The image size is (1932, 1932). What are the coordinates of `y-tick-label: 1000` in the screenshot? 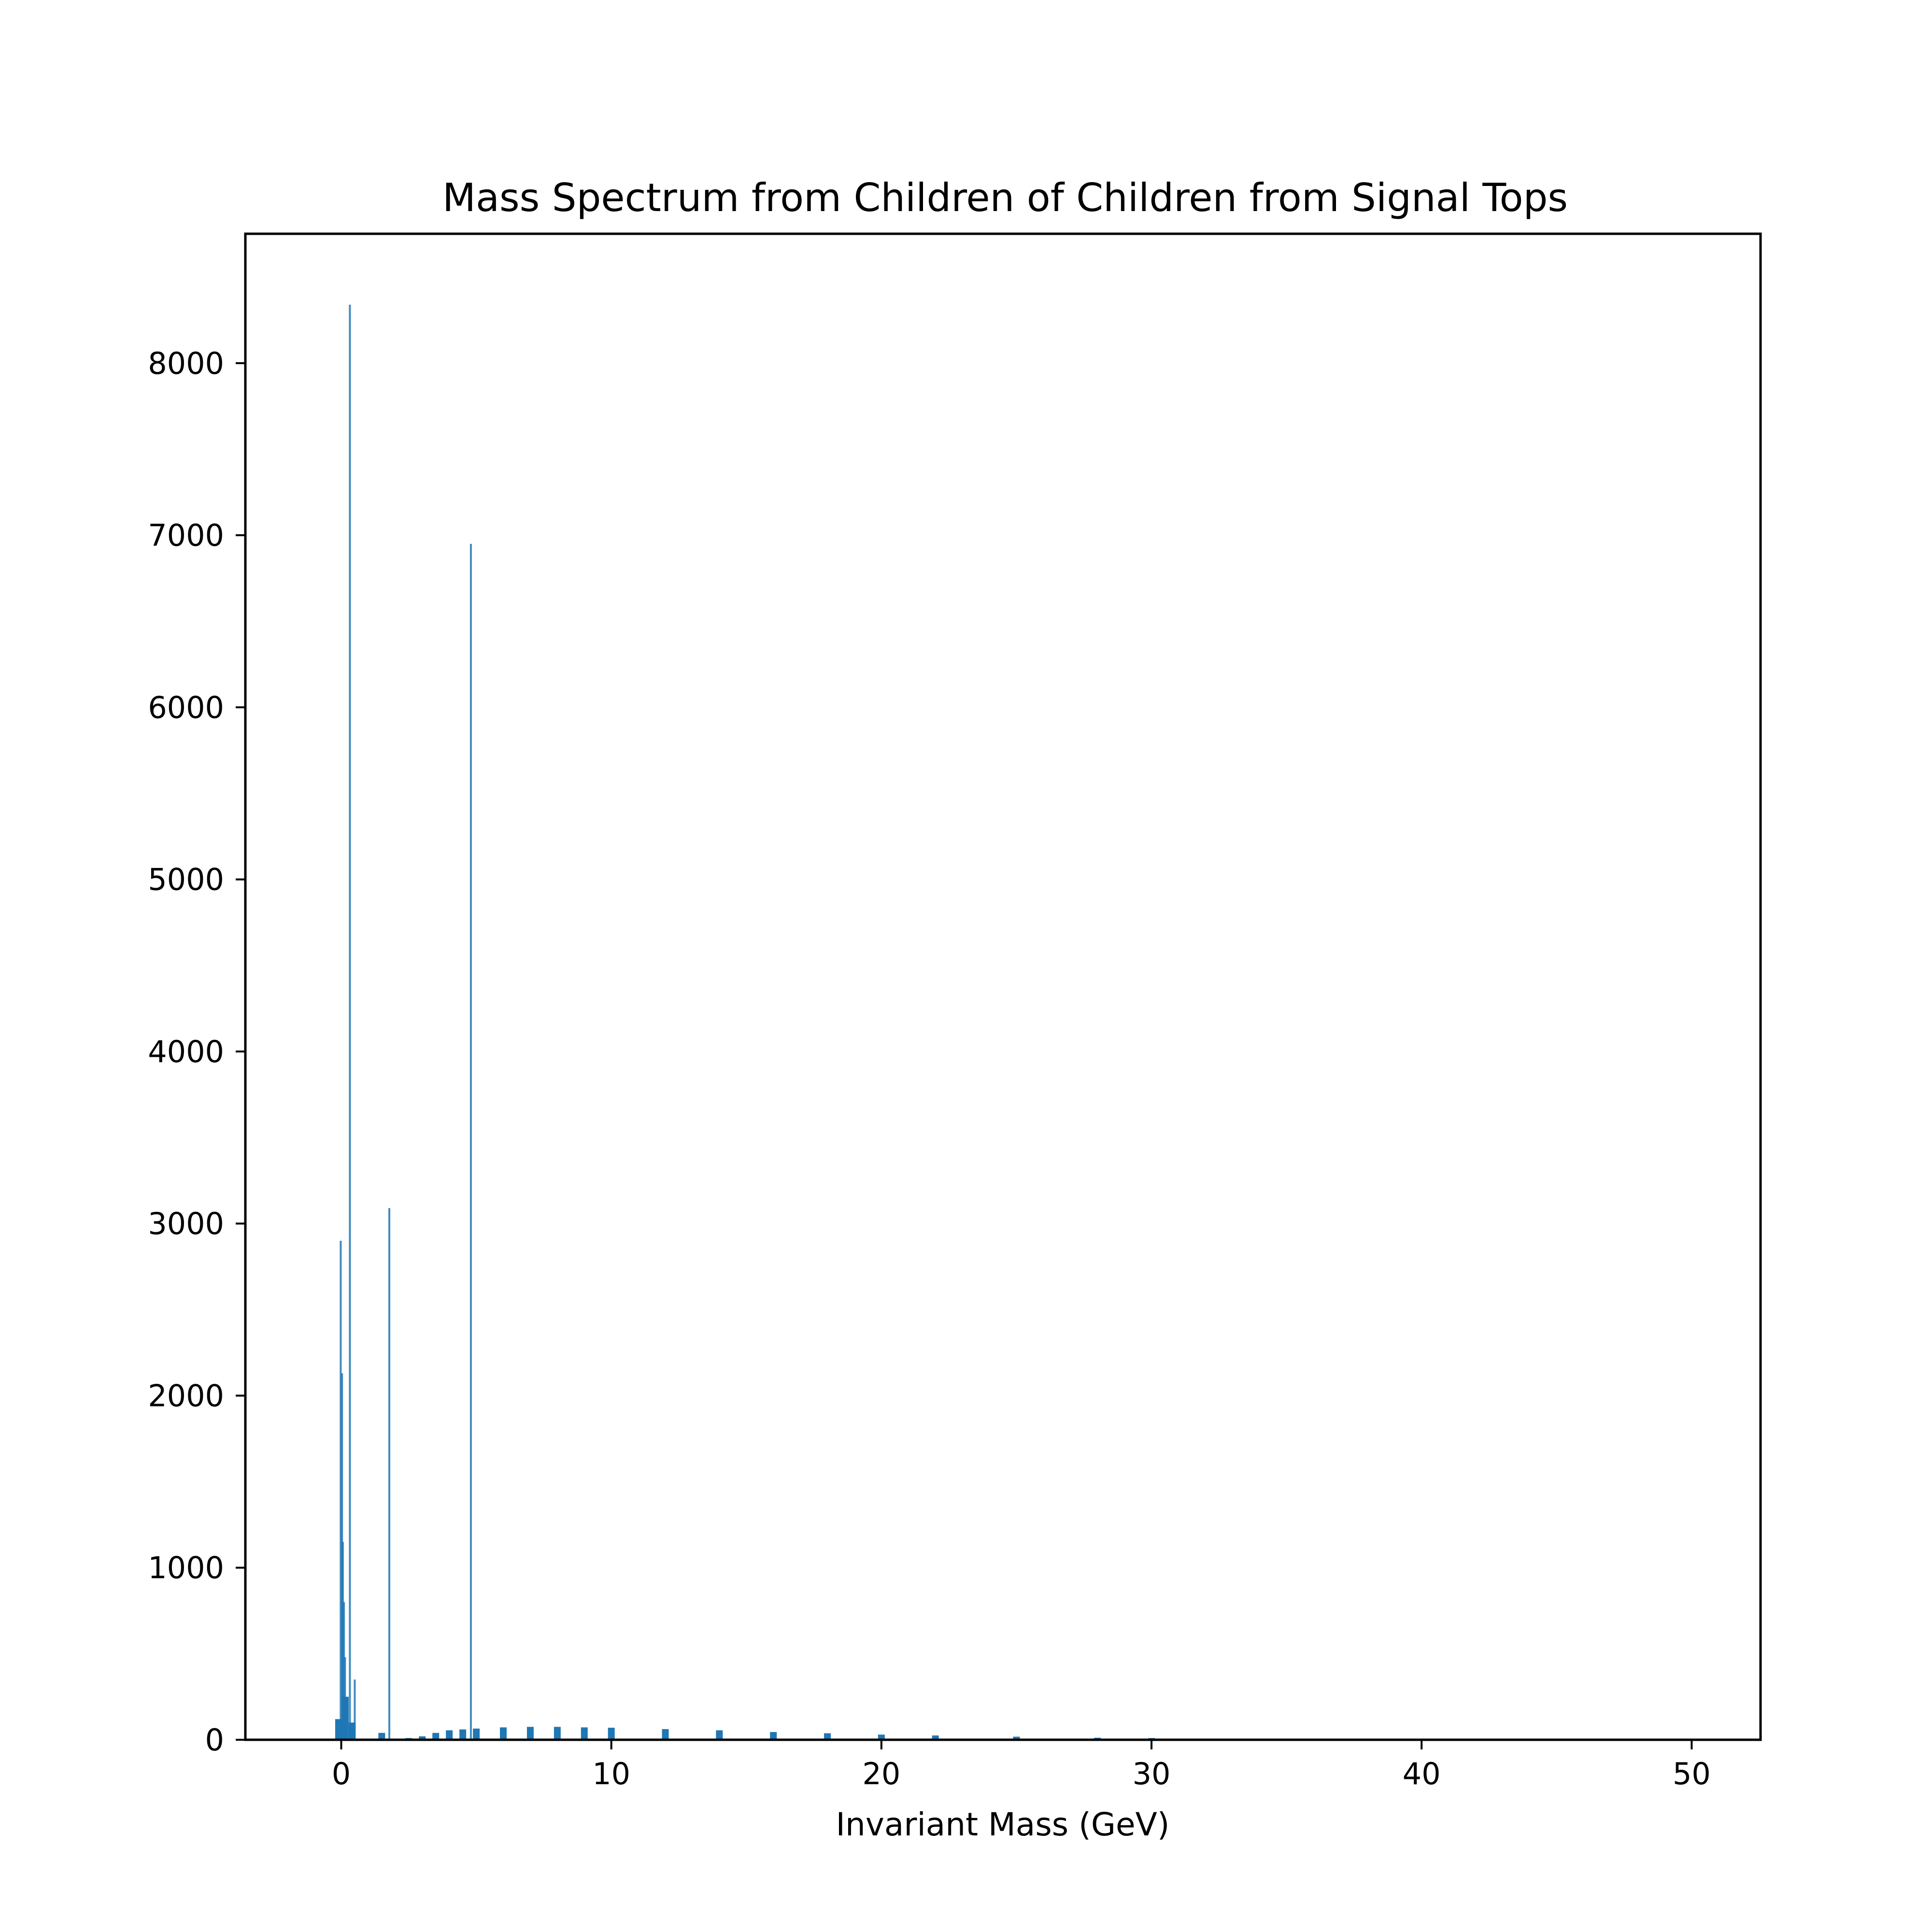 It's located at (186, 1568).